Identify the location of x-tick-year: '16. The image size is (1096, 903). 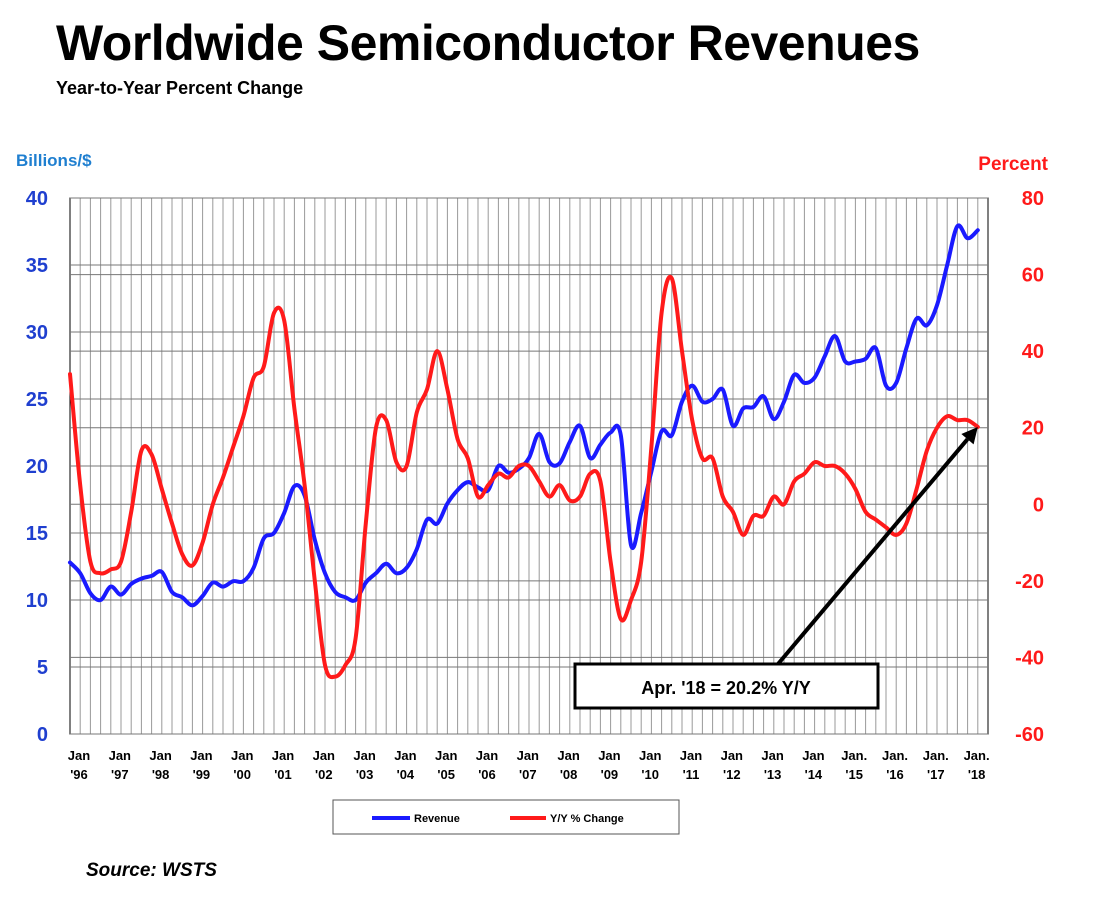
(895, 774).